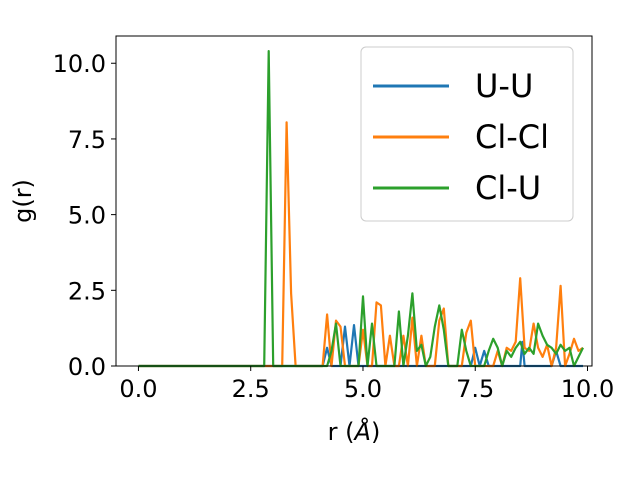  I want to click on legend-label-u-u: U-U, so click(504, 86).